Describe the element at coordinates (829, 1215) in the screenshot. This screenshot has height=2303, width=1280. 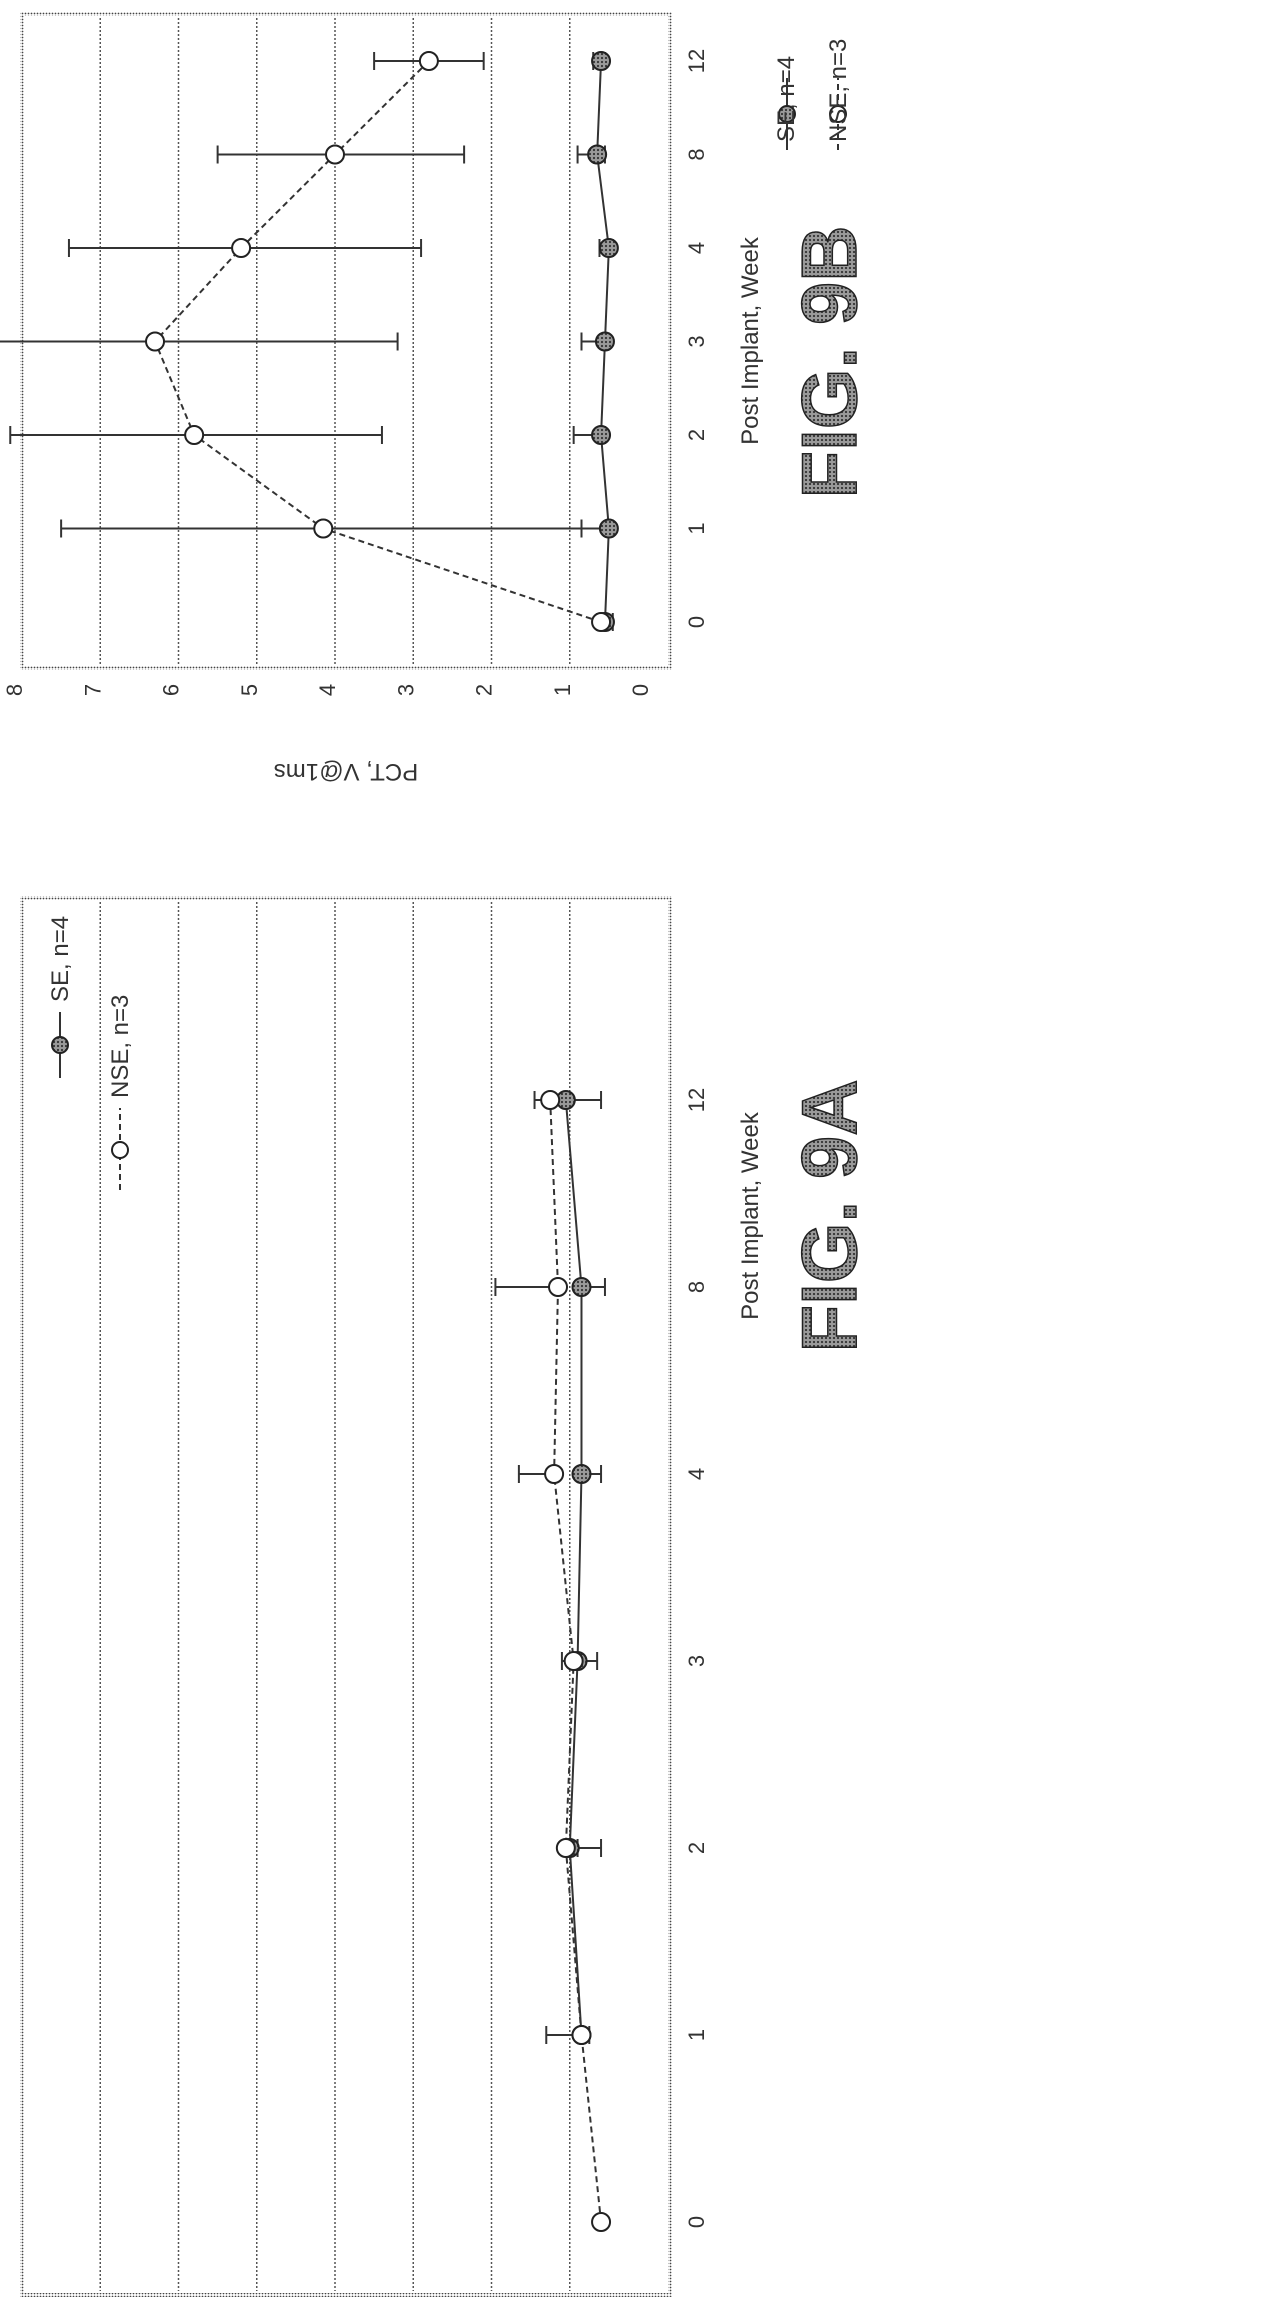
I see `figure-label-9a: FIG. 9A` at that location.